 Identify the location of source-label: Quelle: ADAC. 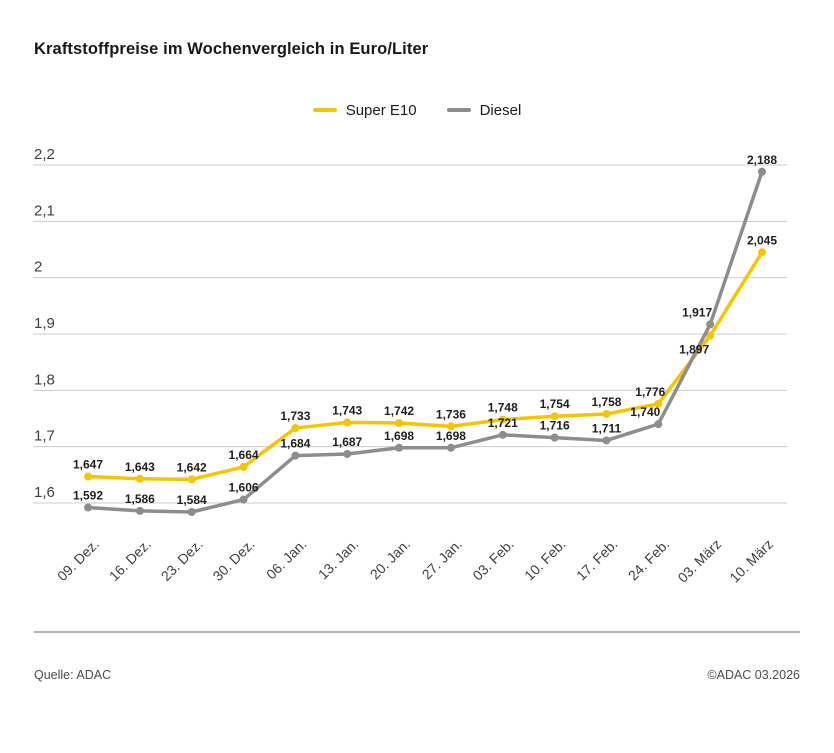
(73, 675).